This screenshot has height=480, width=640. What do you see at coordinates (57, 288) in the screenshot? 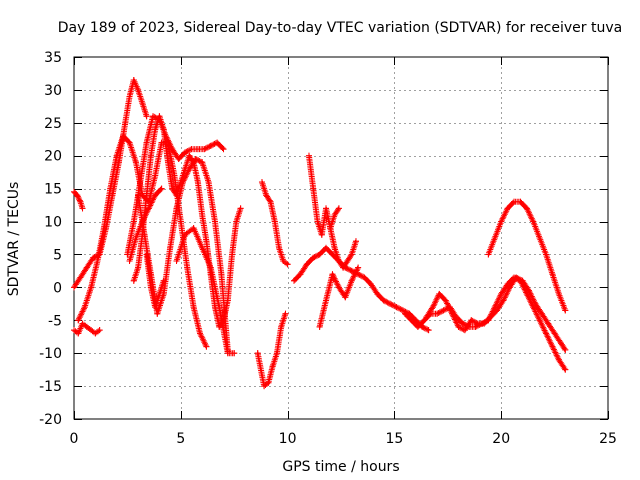
I see `y-tick-label: 0` at bounding box center [57, 288].